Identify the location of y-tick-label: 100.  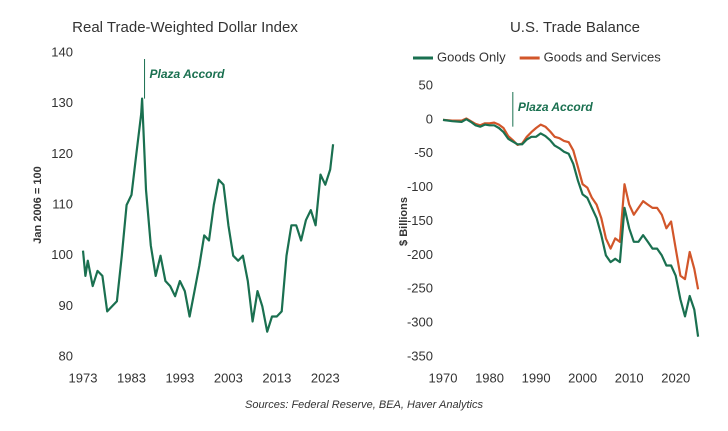
(62, 254).